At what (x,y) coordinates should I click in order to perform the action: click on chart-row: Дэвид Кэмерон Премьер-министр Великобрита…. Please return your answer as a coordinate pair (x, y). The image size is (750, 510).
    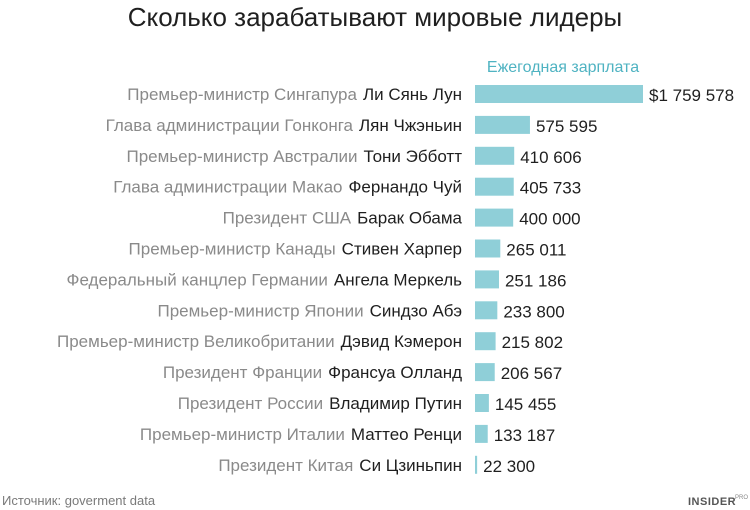
    Looking at the image, I should click on (310, 342).